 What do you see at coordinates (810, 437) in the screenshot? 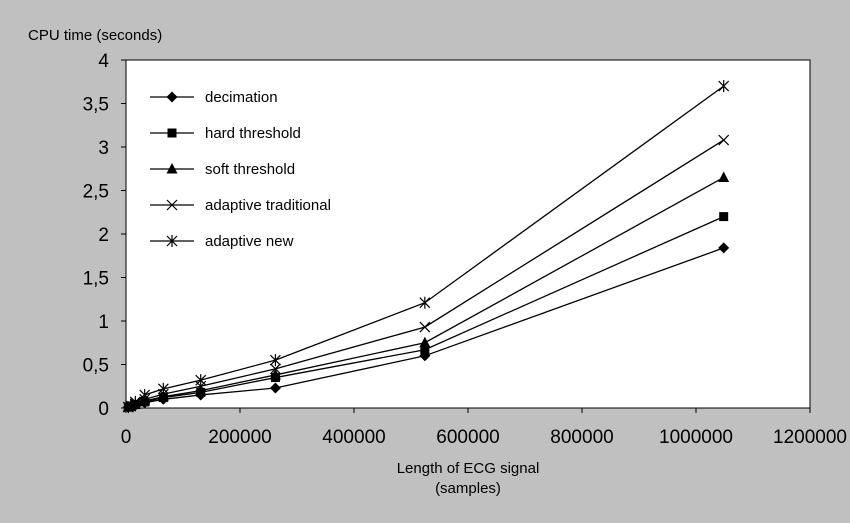
I see `x-tick-label: 1200000` at bounding box center [810, 437].